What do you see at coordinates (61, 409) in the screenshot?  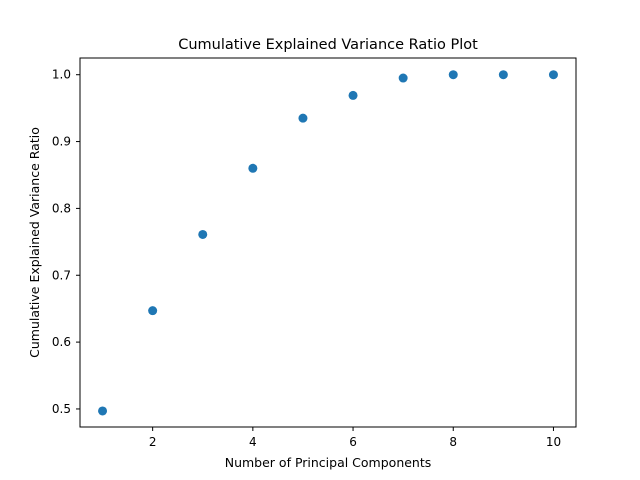 I see `y-tick-label: 0.5` at bounding box center [61, 409].